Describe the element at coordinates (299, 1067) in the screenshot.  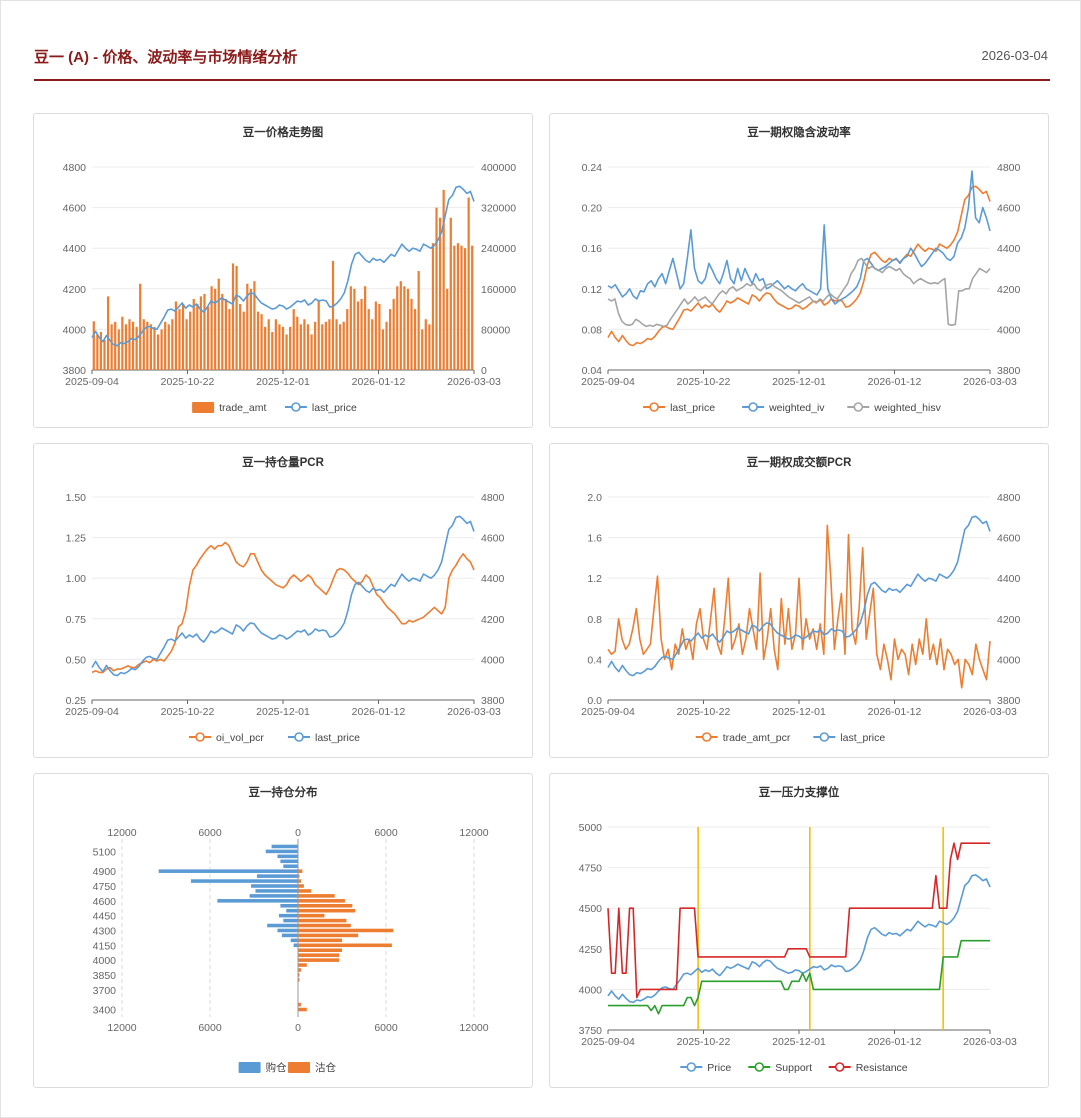
I see `legend-put-oi-swatch` at that location.